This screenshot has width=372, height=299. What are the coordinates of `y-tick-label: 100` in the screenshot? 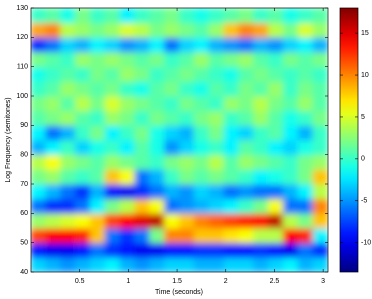 It's located at (22, 96).